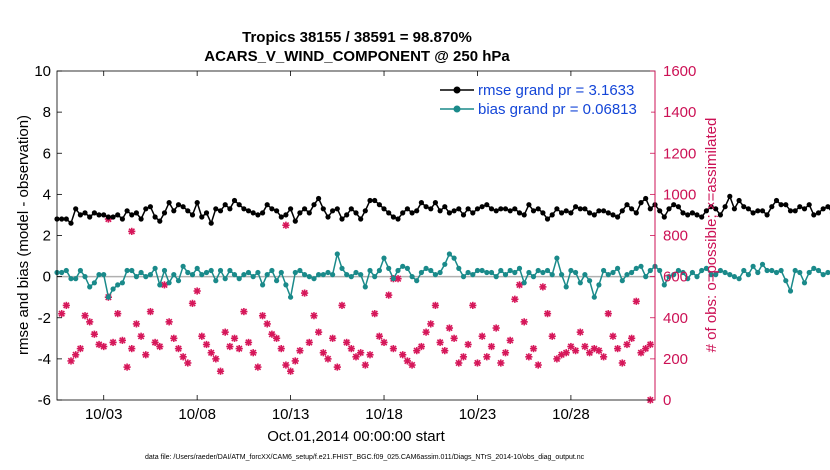 The width and height of the screenshot is (830, 470). What do you see at coordinates (44, 359) in the screenshot?
I see `y-tick-label: -4` at bounding box center [44, 359].